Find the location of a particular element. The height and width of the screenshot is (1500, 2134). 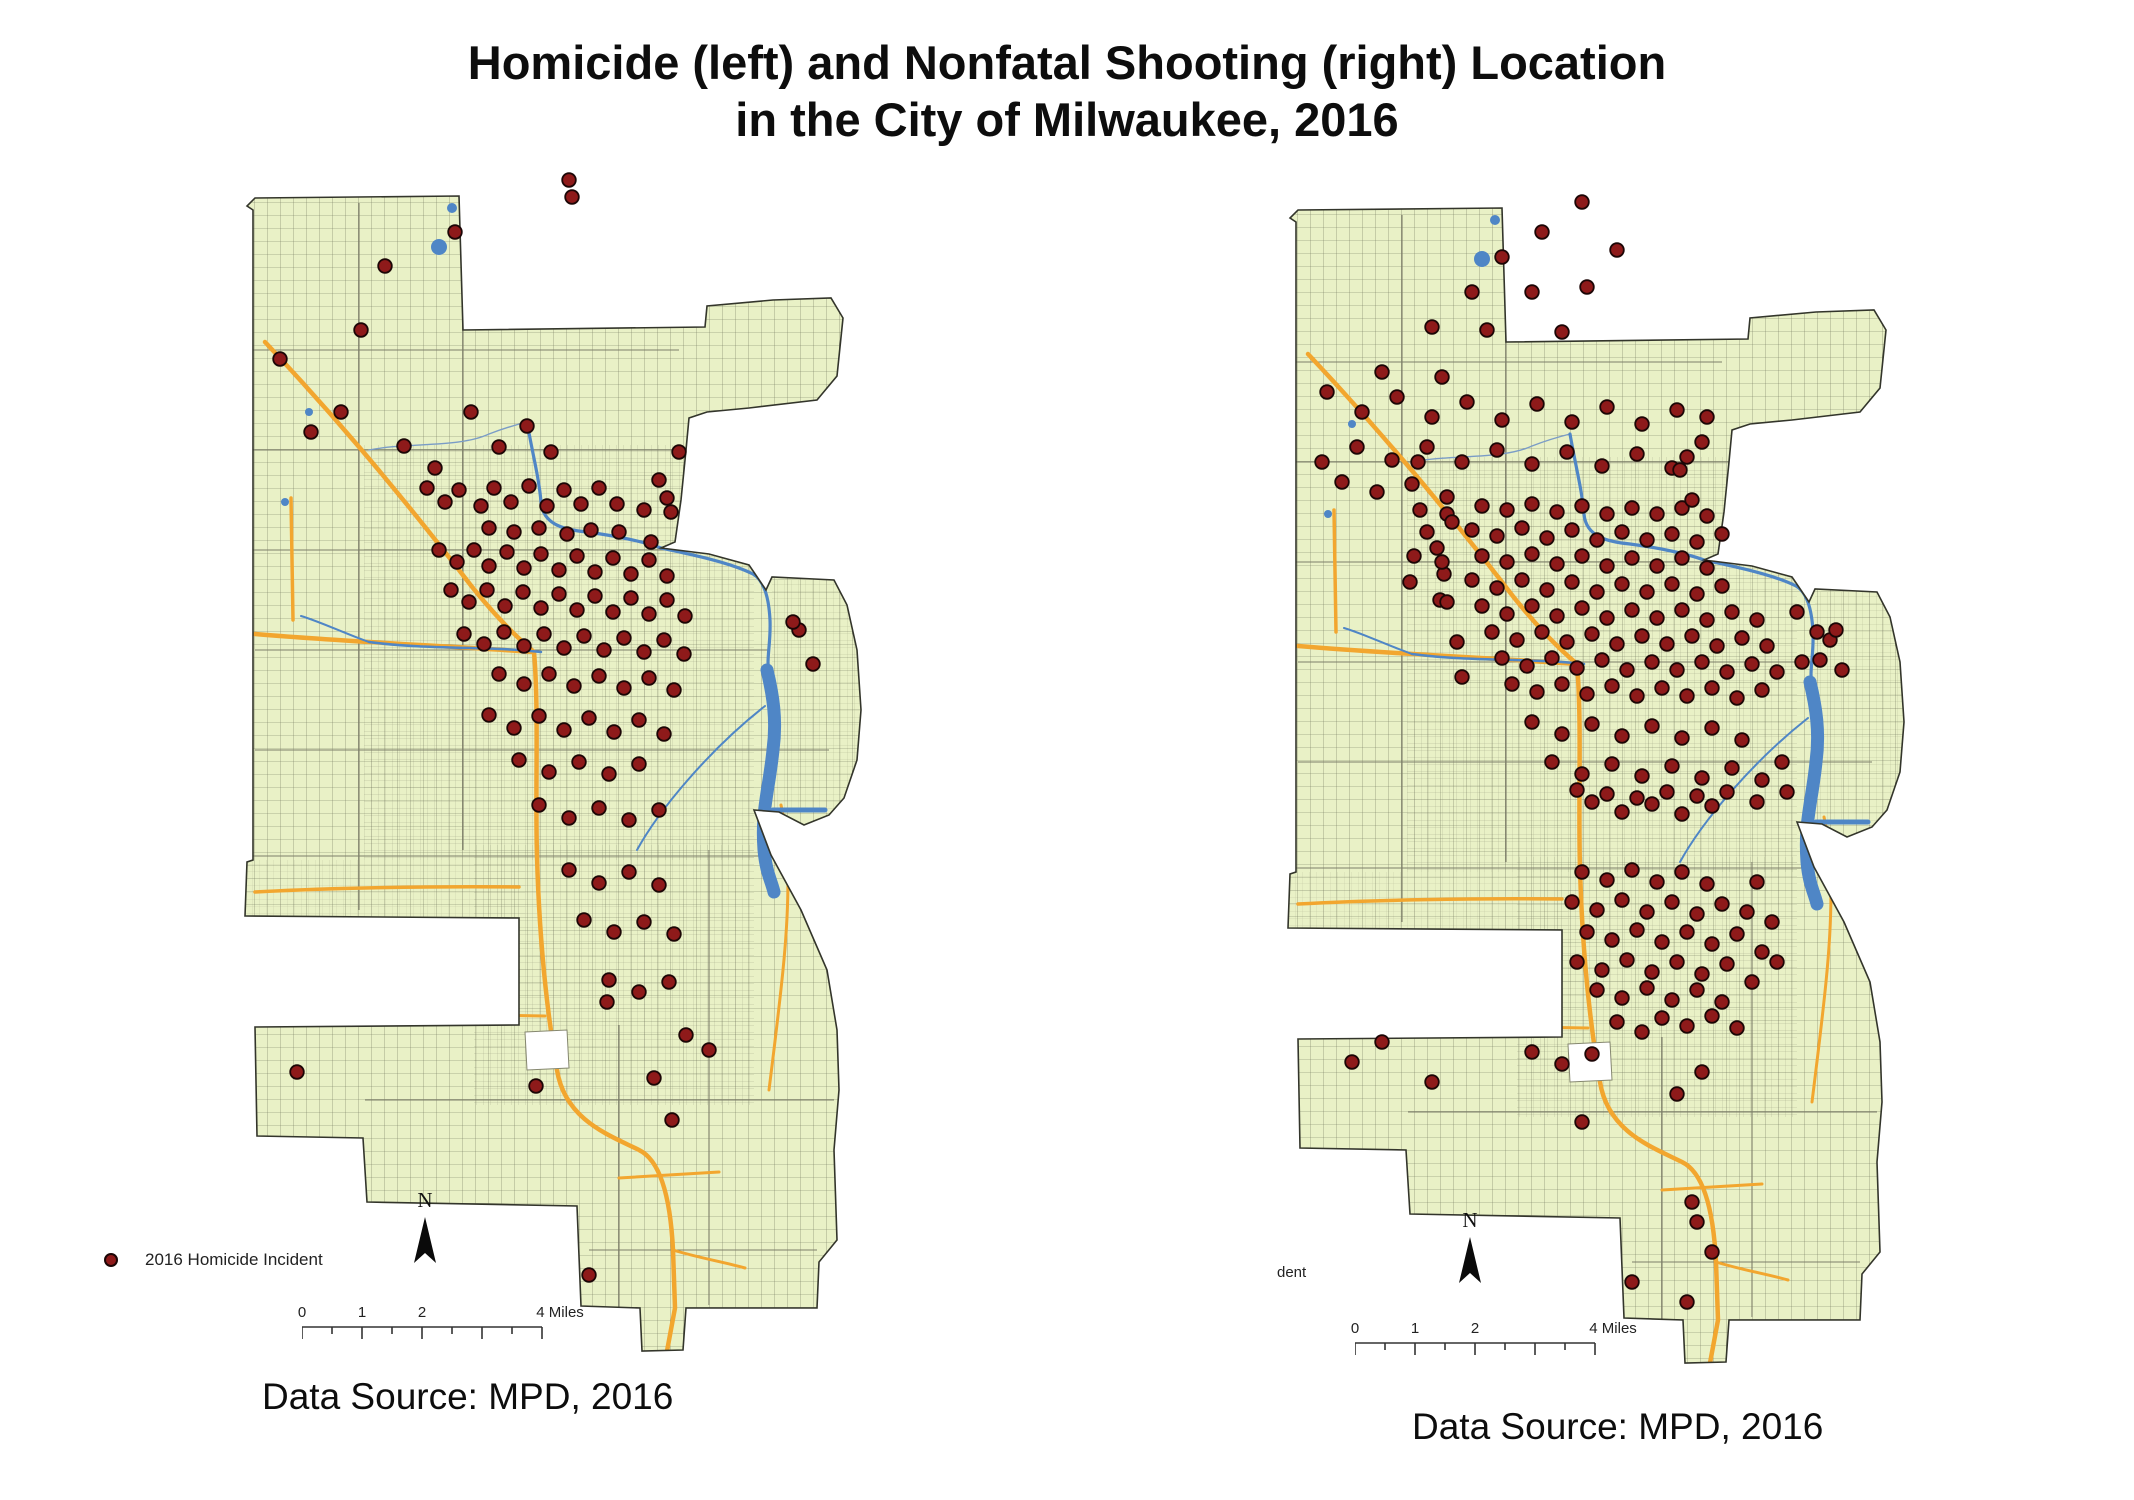

scale-bar-left: 0 1 2 4 Miles is located at coordinates (441, 1323).